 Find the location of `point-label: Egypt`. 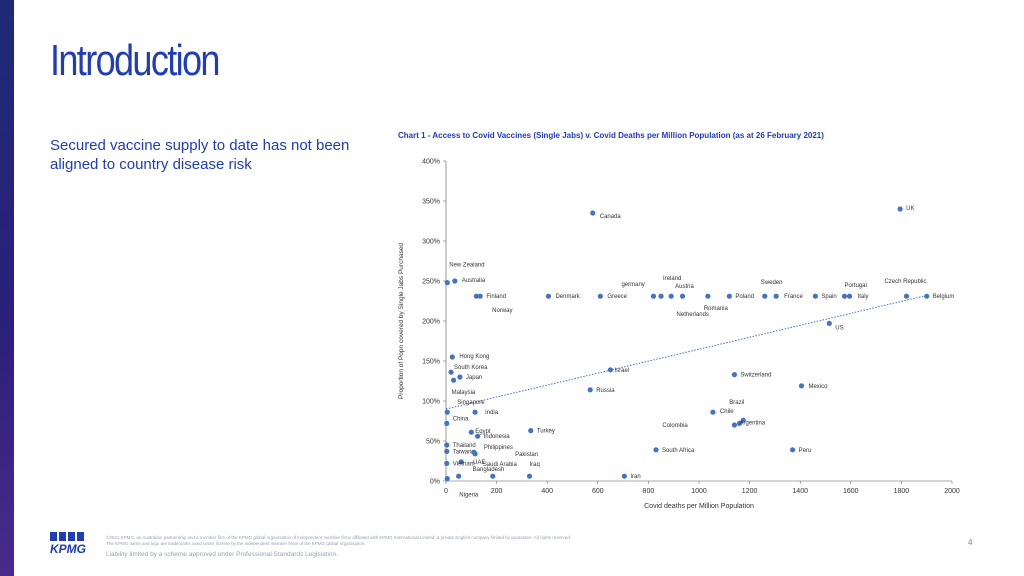

point-label: Egypt is located at coordinates (483, 432).